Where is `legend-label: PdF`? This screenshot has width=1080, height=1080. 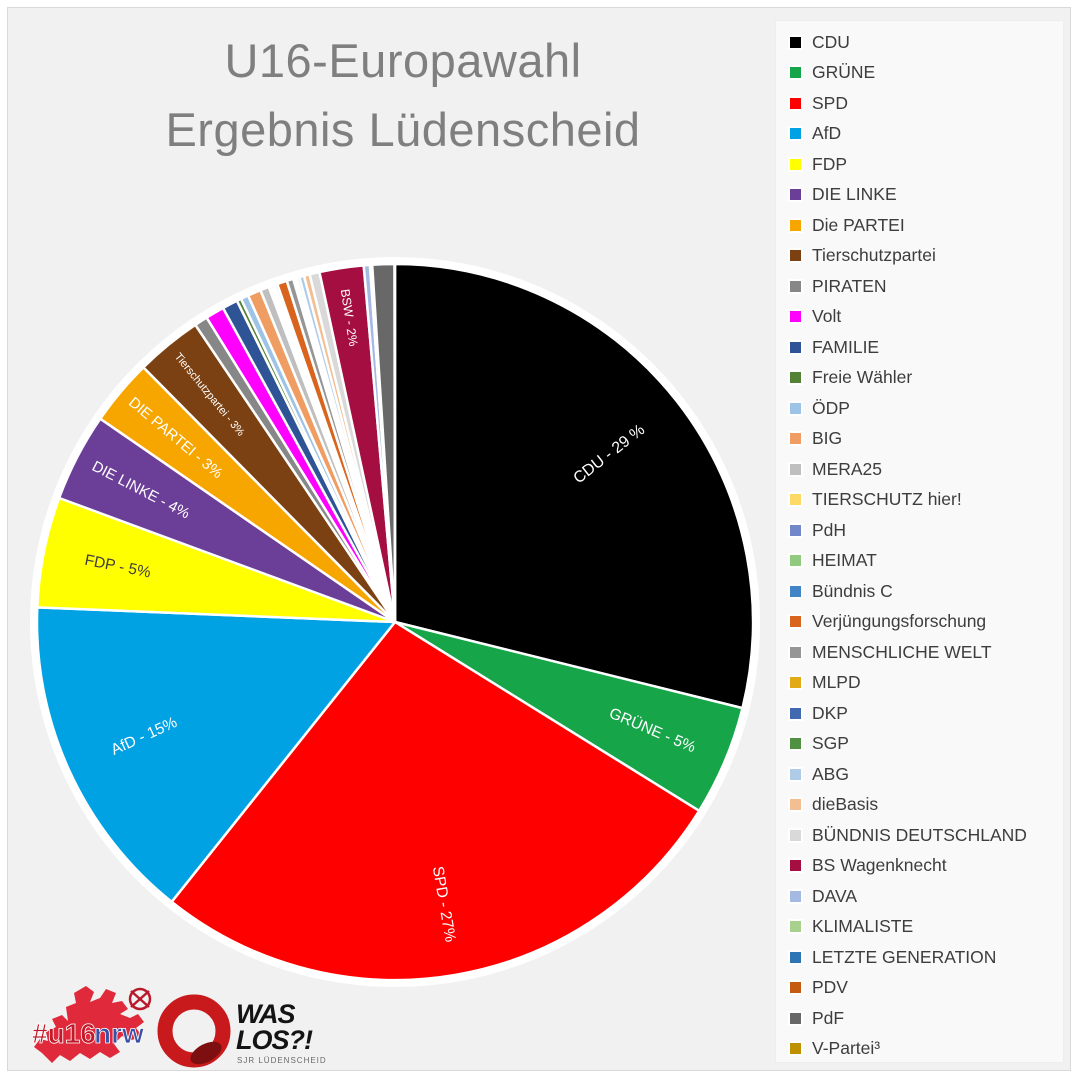
legend-label: PdF is located at coordinates (828, 1017).